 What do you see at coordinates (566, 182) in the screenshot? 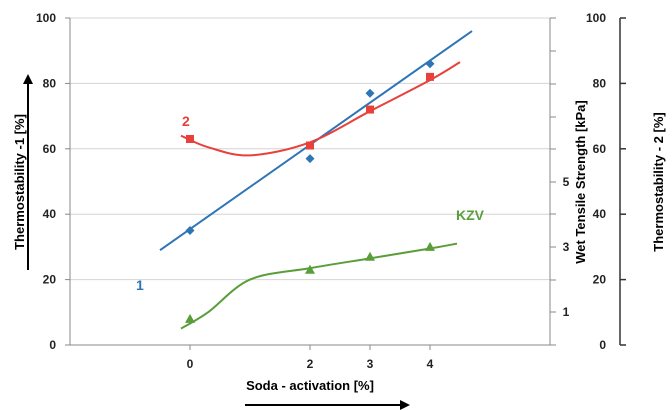
I see `middle-tick-label: 5` at bounding box center [566, 182].